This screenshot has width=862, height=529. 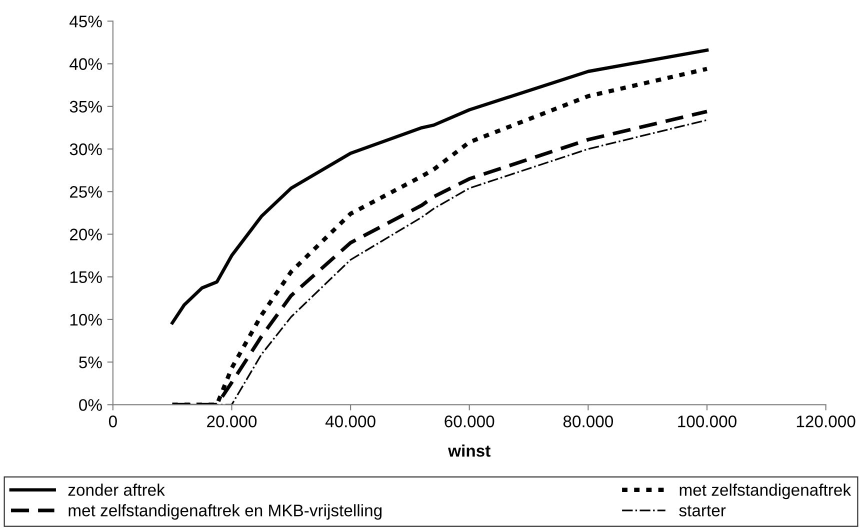 What do you see at coordinates (86, 22) in the screenshot?
I see `y-tick-label: 45%` at bounding box center [86, 22].